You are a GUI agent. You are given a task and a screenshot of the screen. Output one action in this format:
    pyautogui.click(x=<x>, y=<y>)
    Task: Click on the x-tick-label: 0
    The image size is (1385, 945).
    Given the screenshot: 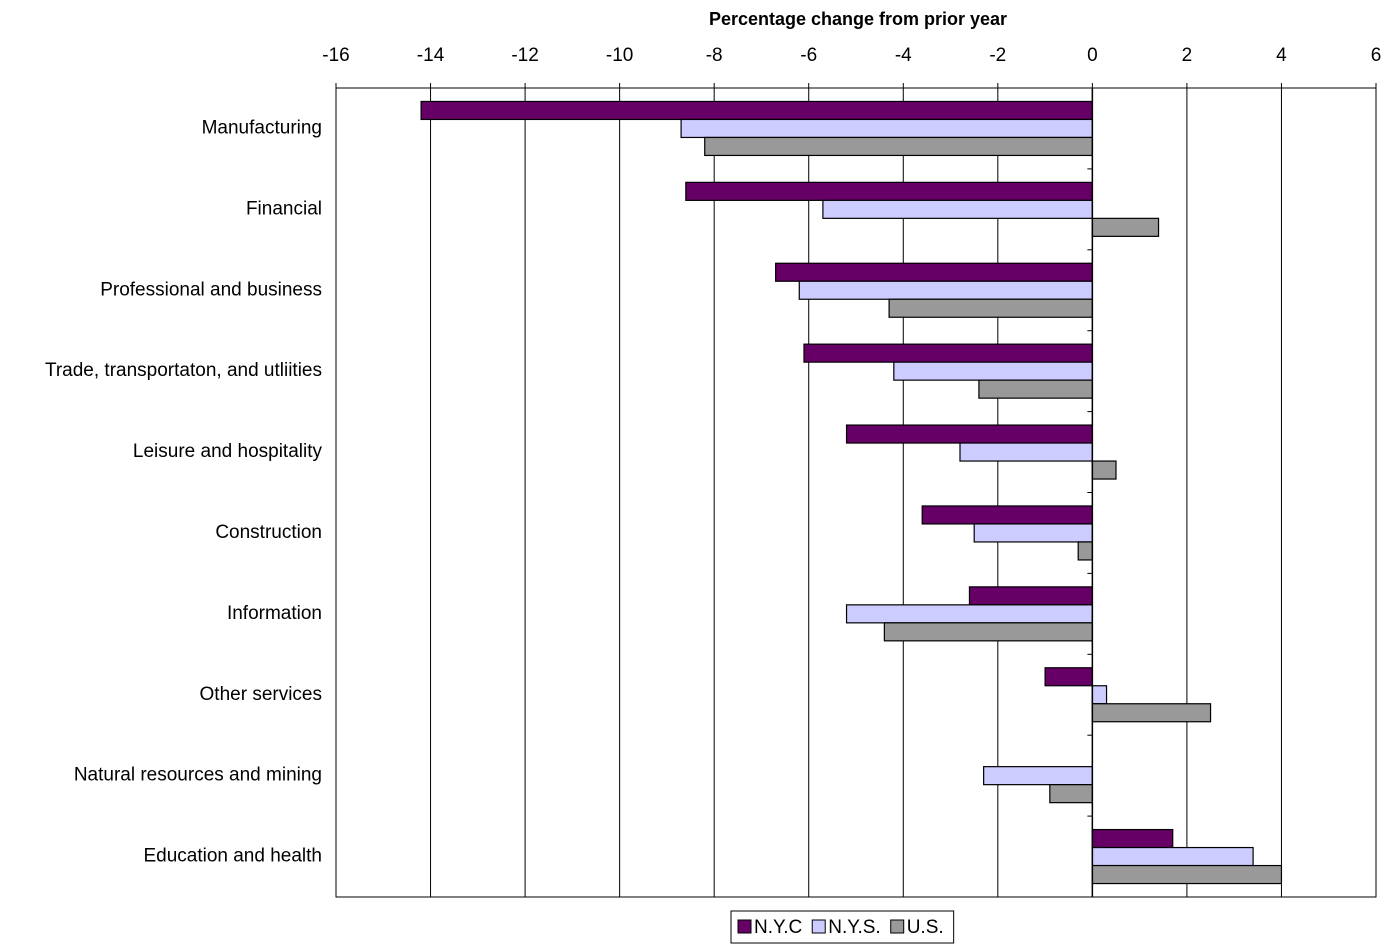 What is the action you would take?
    pyautogui.click(x=1092, y=55)
    